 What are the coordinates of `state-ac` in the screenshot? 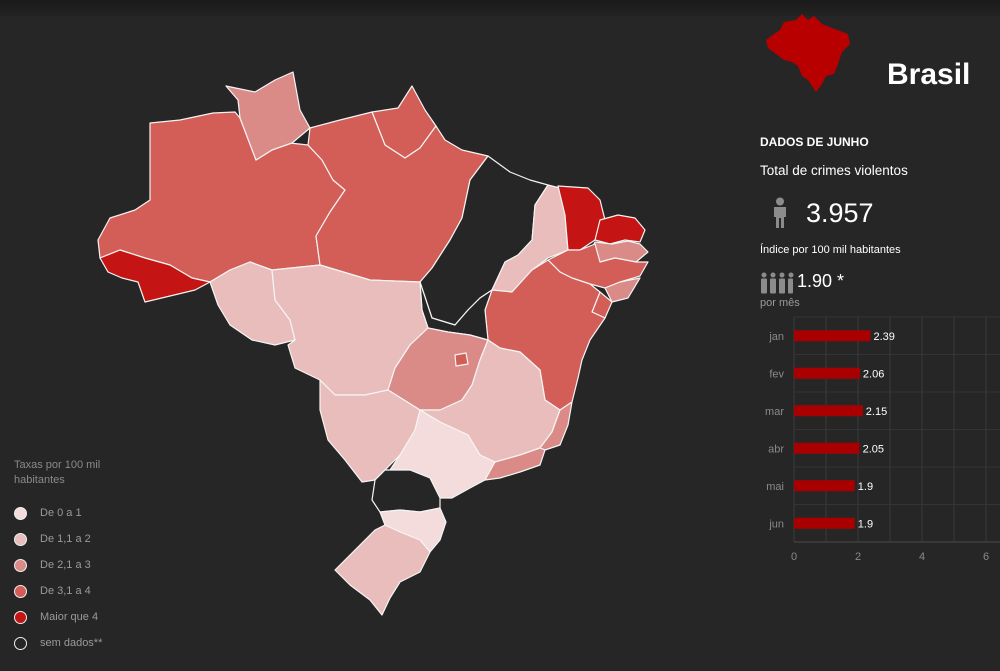 It's located at (155, 276).